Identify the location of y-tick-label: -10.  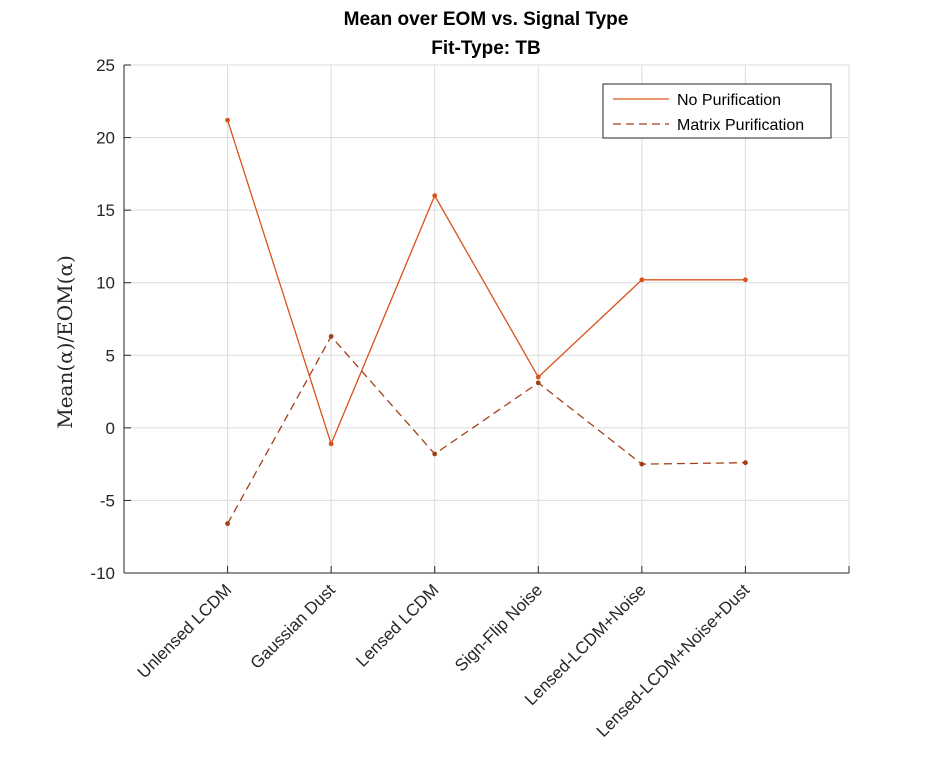
(102, 573).